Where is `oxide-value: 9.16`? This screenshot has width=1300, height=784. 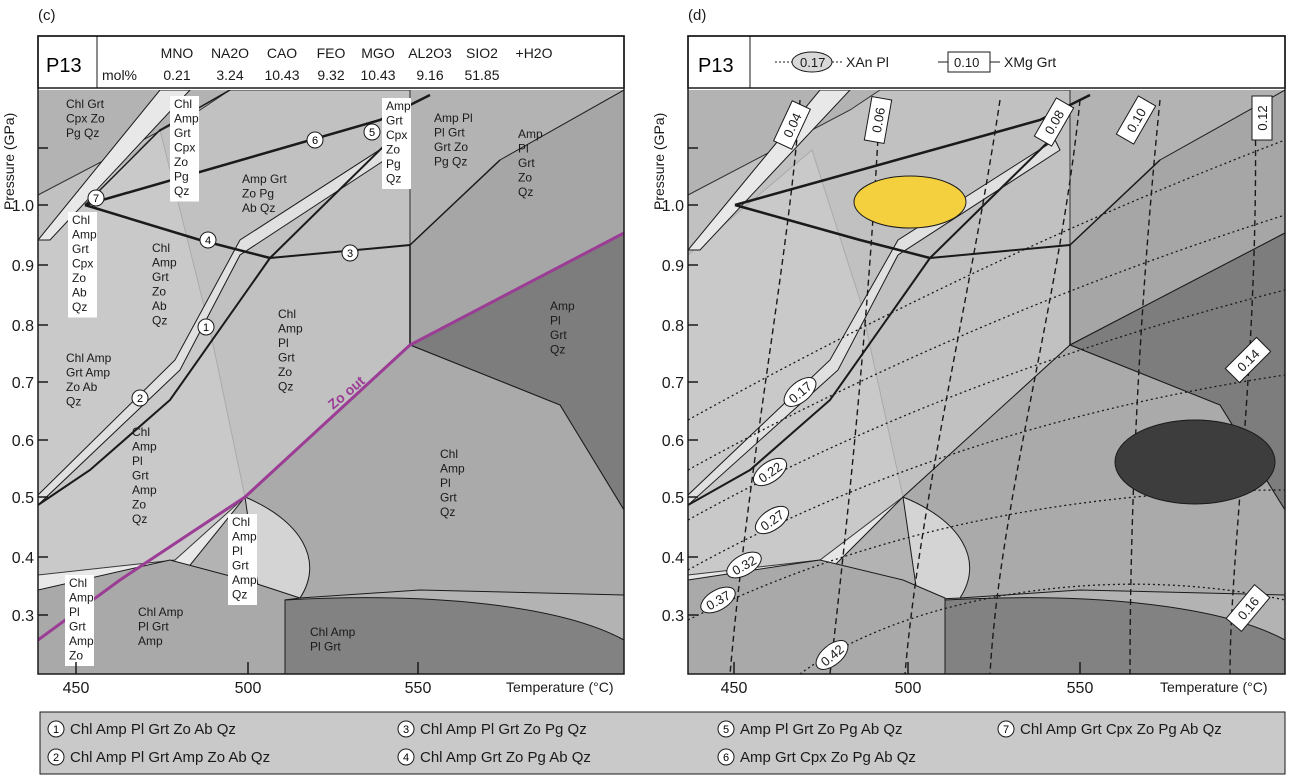 oxide-value: 9.16 is located at coordinates (429, 75).